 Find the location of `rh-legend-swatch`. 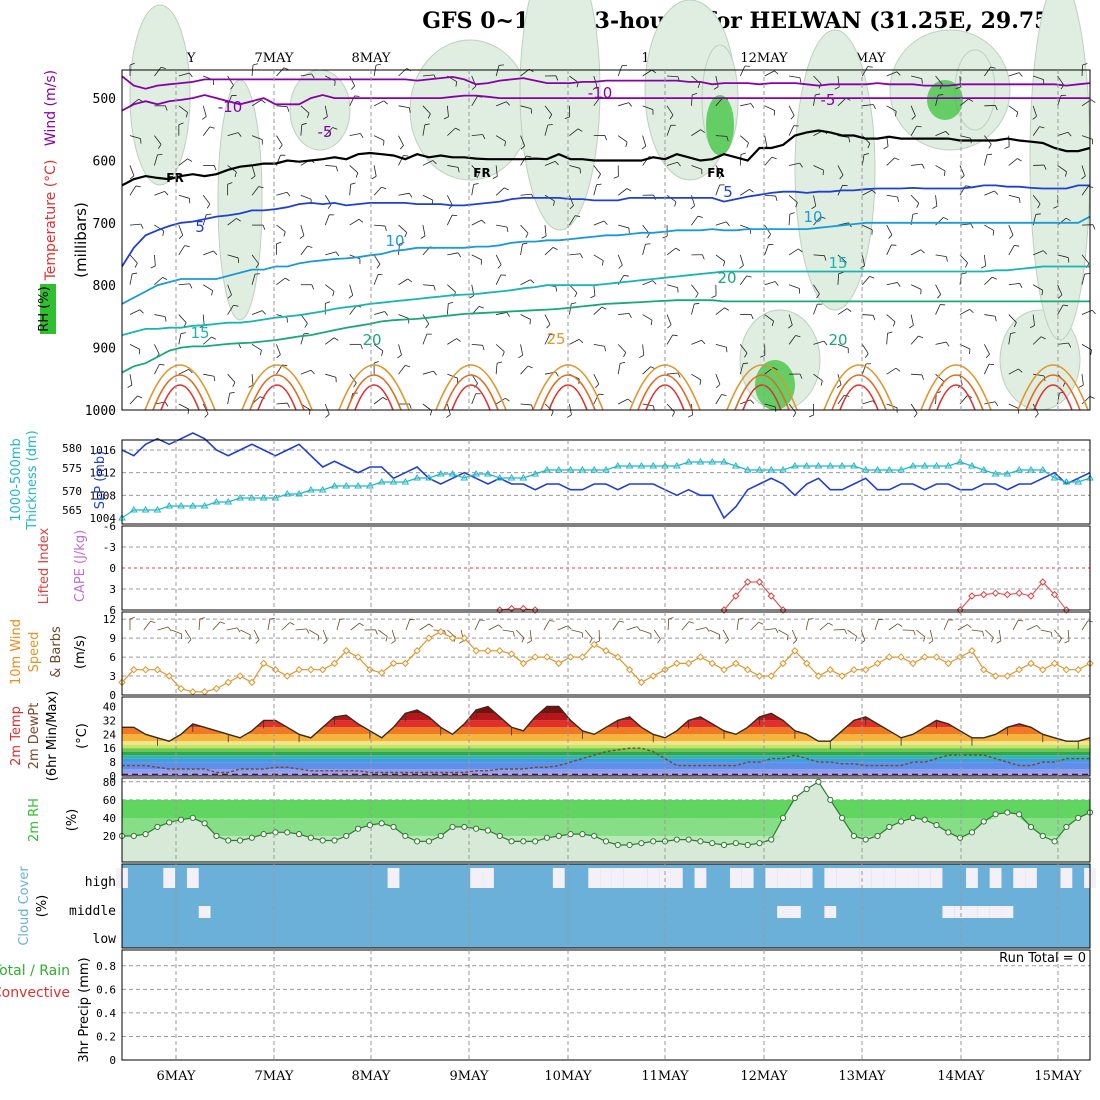

rh-legend-swatch is located at coordinates (48, 309).